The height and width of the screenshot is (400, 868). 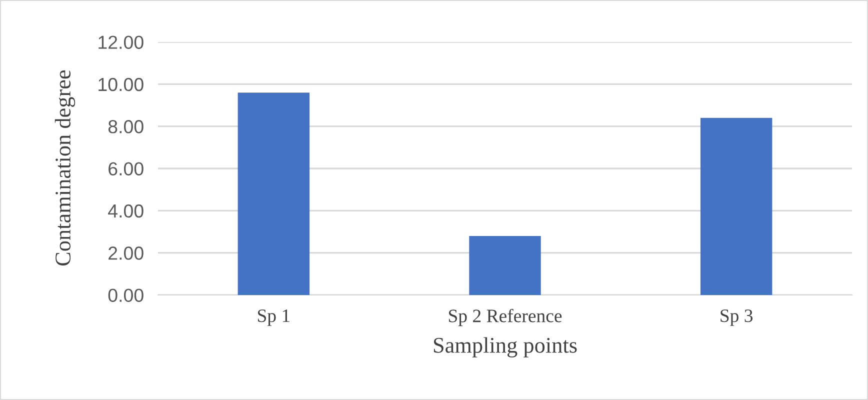 I want to click on x-axis-title: Sampling points, so click(x=505, y=347).